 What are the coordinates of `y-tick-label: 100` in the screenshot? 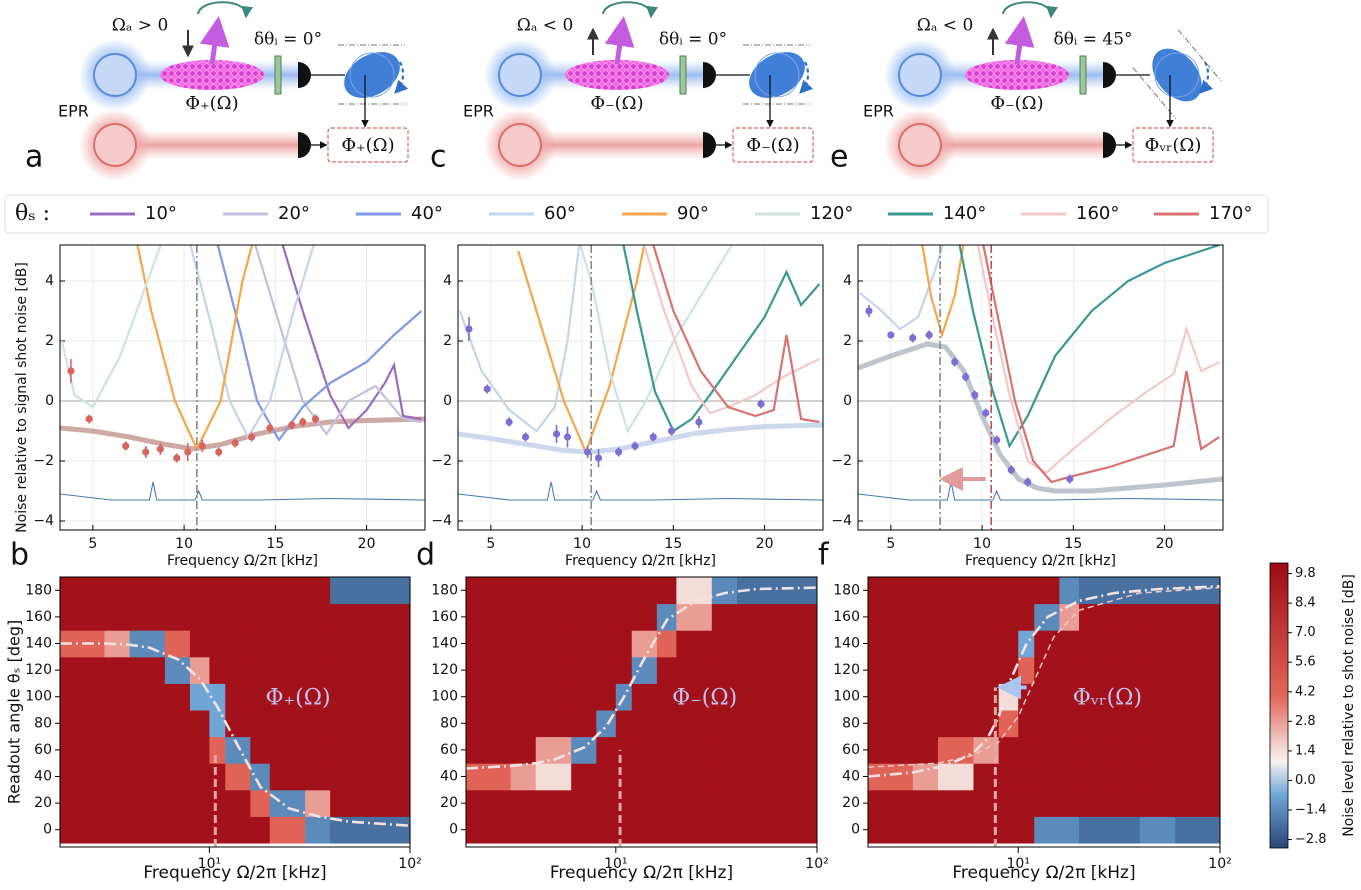 It's located at (846, 697).